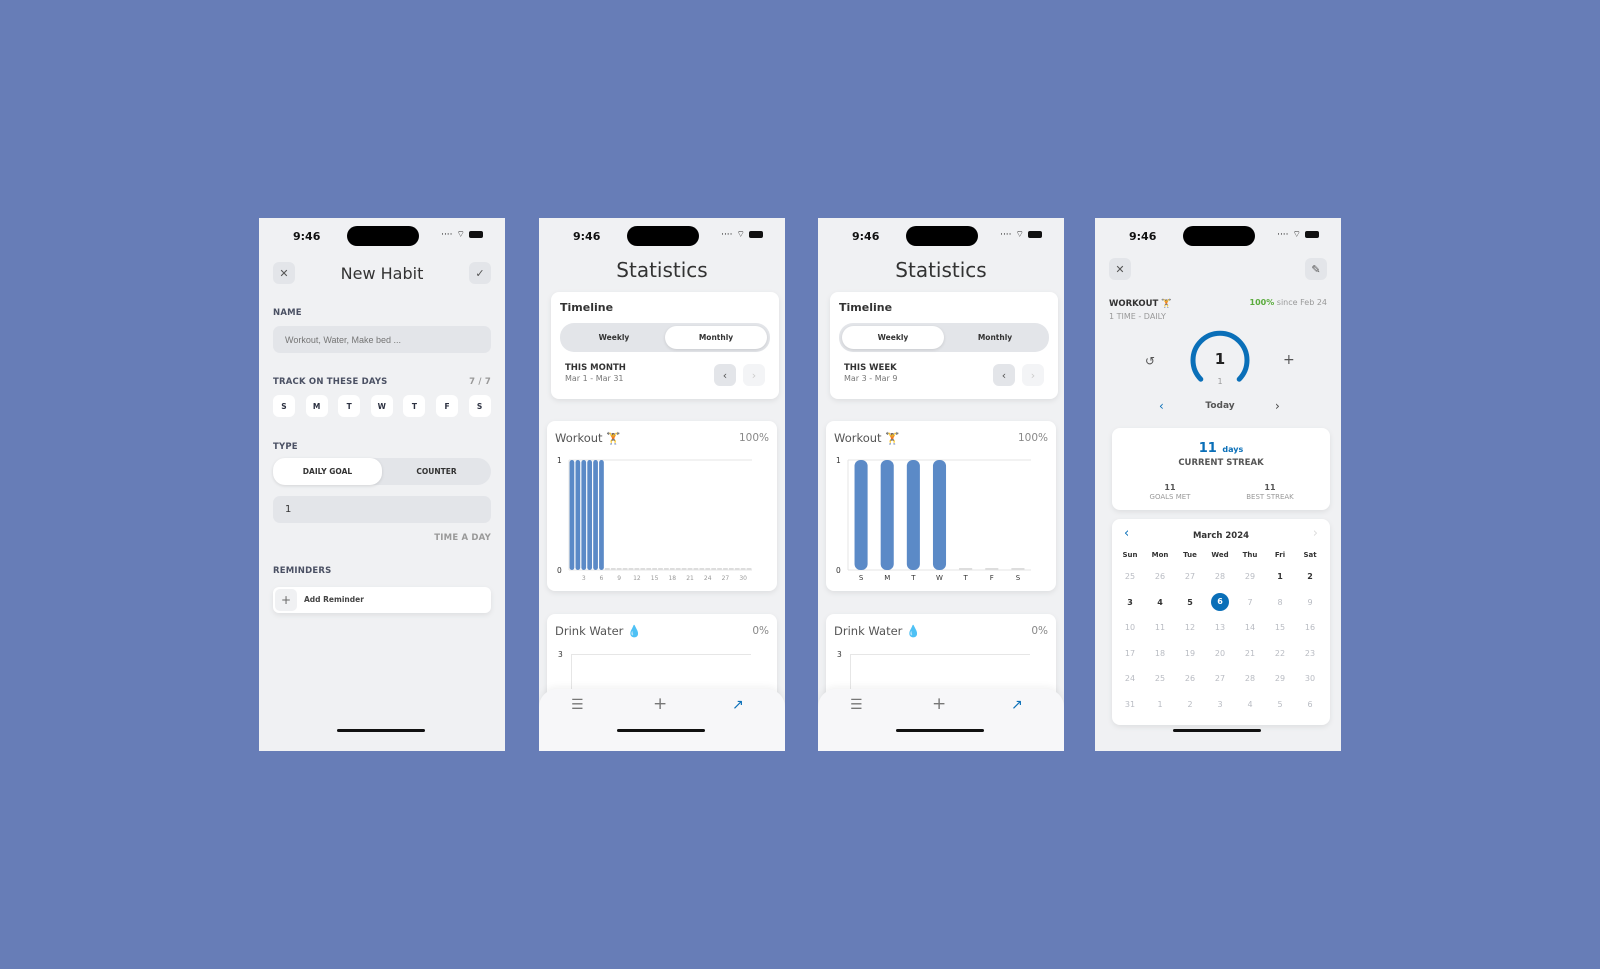  What do you see at coordinates (436, 471) in the screenshot?
I see `type-counter: COUNTER` at bounding box center [436, 471].